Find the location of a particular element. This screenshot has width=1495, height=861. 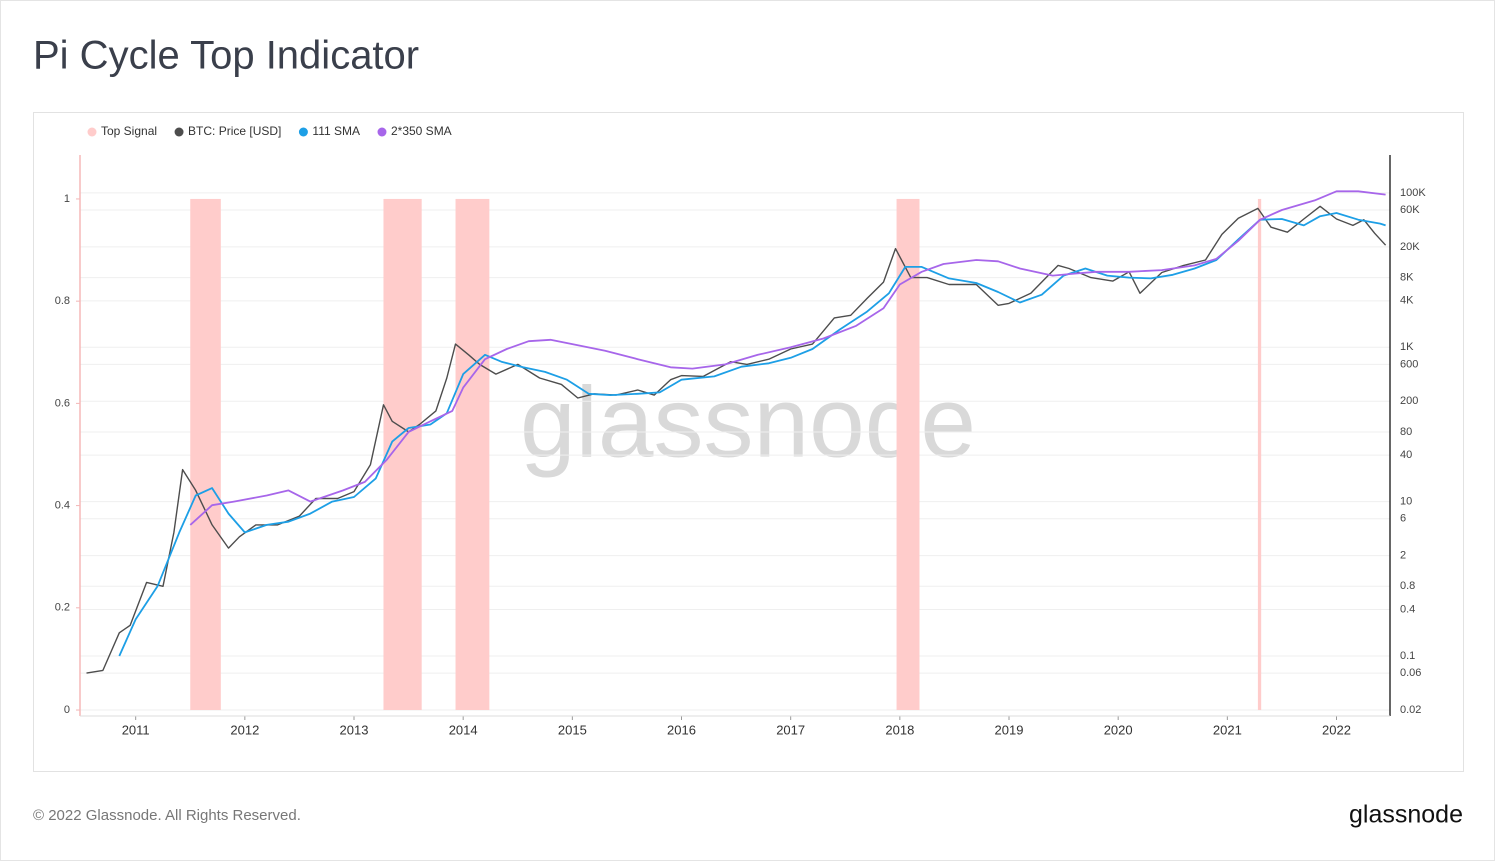

y2-tick-label: 60K is located at coordinates (1410, 210).